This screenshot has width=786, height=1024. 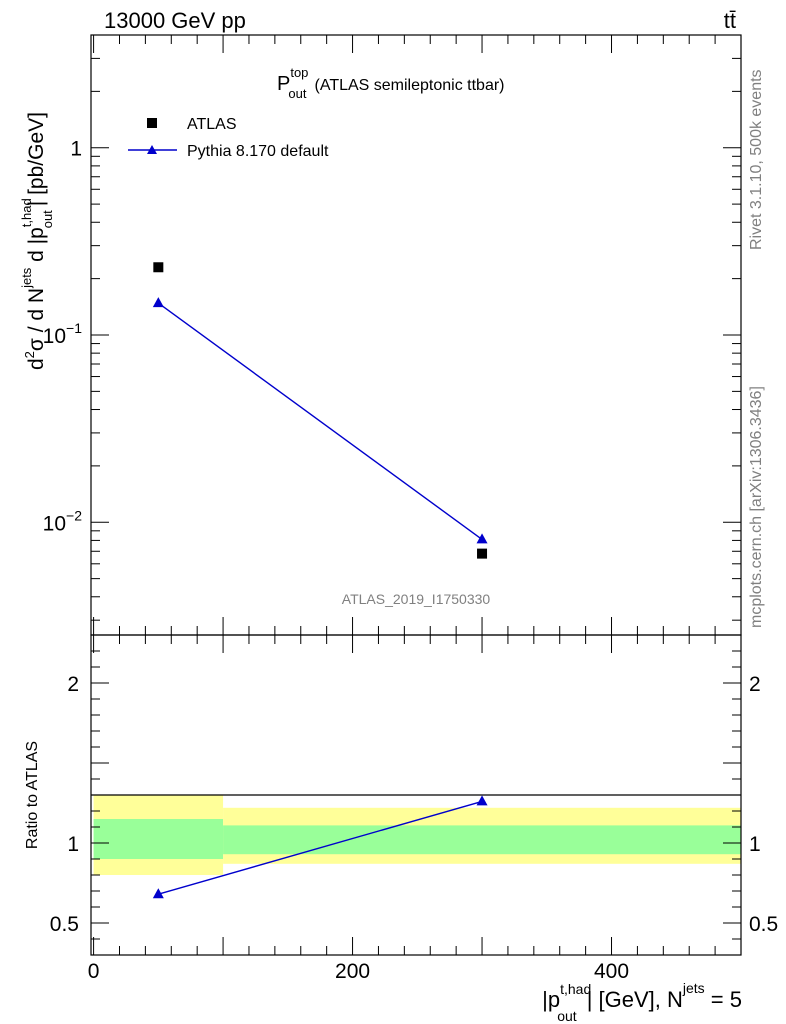 What do you see at coordinates (258, 151) in the screenshot?
I see `legend-pythia-label: Pythia 8.170 default` at bounding box center [258, 151].